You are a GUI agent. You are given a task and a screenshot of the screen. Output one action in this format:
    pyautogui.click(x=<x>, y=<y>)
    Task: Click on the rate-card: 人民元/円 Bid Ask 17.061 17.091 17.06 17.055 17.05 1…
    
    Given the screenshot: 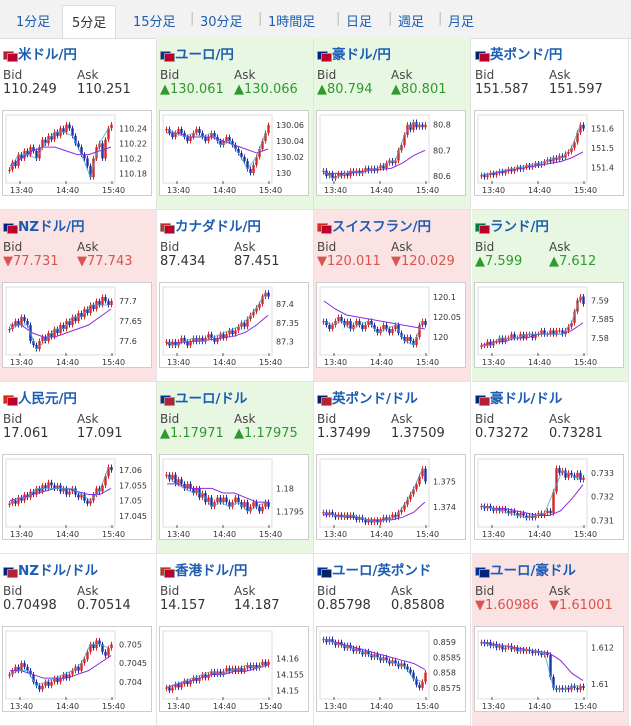 What is the action you would take?
    pyautogui.click(x=78, y=468)
    